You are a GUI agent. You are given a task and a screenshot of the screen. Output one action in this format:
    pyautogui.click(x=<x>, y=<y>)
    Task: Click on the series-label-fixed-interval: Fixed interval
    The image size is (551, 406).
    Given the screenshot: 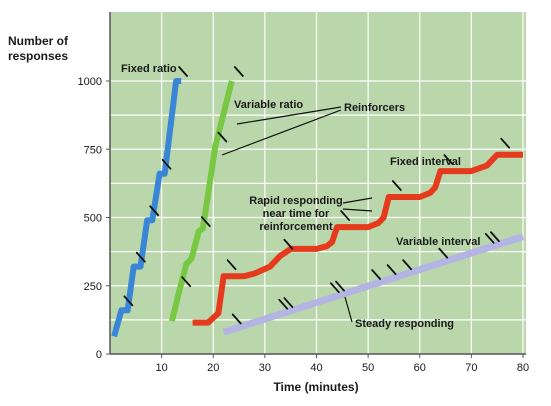 What is the action you would take?
    pyautogui.click(x=425, y=162)
    